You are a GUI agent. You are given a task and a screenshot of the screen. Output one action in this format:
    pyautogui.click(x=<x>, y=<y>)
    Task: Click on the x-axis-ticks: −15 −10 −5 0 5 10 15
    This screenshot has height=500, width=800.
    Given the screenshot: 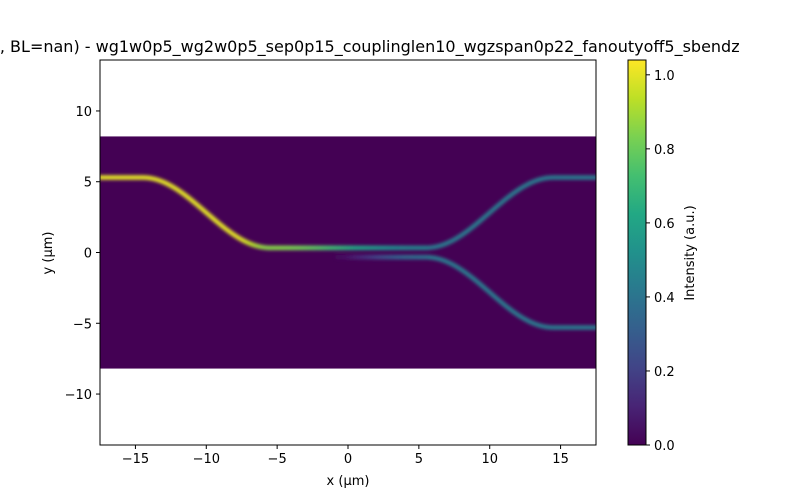 What is the action you would take?
    pyautogui.click(x=345, y=456)
    